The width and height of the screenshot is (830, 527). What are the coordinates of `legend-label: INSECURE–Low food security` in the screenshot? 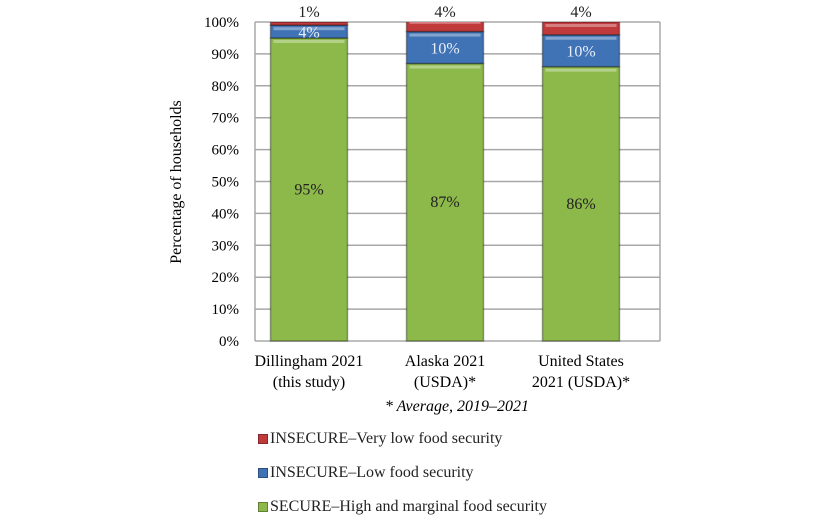 It's located at (372, 472).